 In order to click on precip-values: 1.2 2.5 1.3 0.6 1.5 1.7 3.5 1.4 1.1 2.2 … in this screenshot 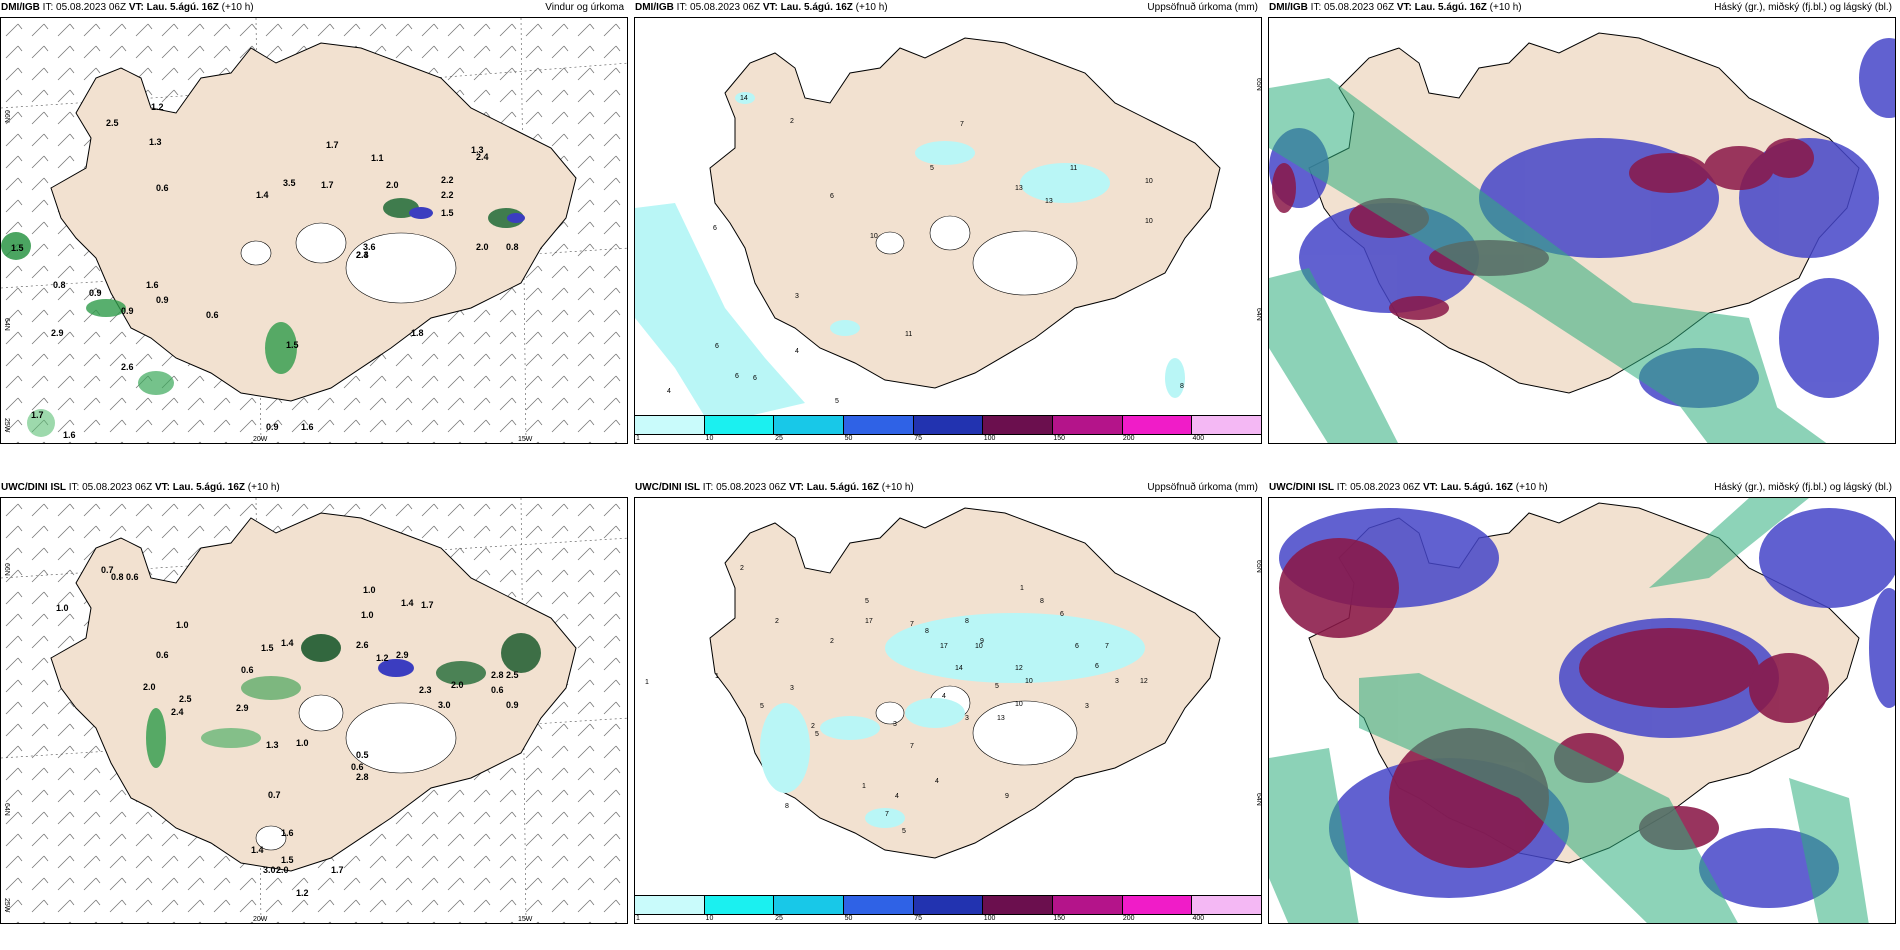, I will do `click(265, 271)`.